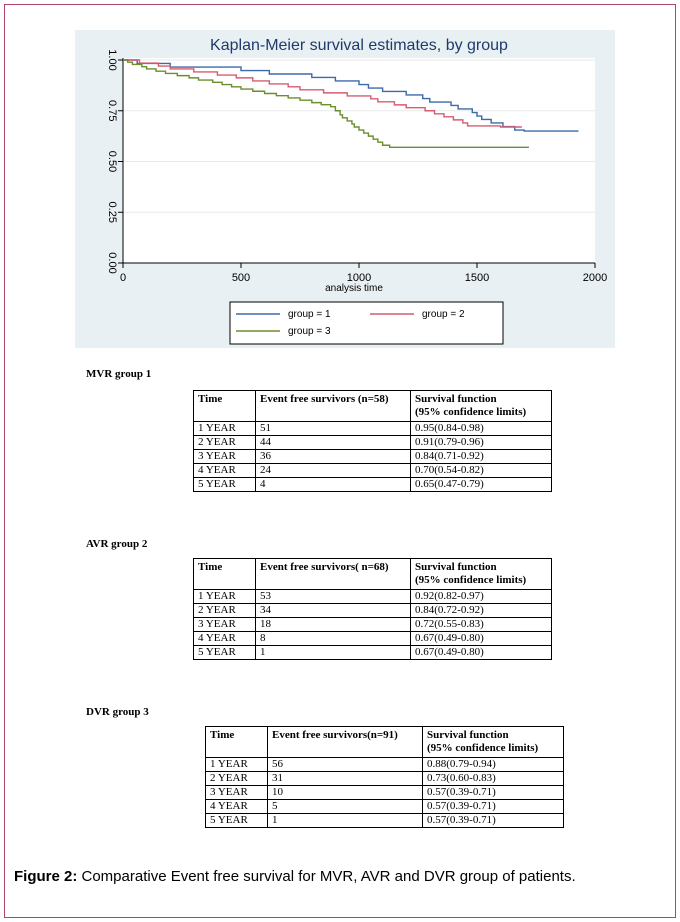 This screenshot has width=680, height=922. Describe the element at coordinates (123, 278) in the screenshot. I see `x-tick-label: 0` at that location.